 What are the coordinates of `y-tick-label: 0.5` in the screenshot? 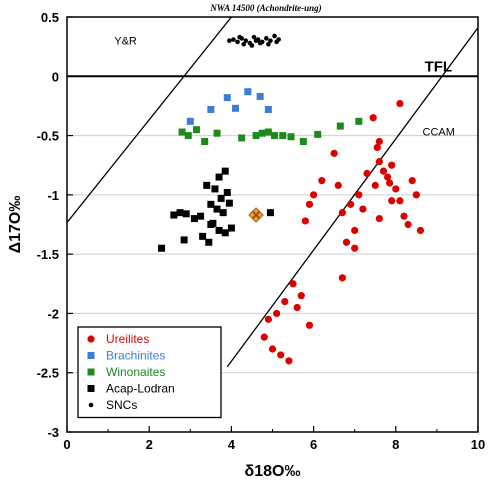 It's located at (50, 17).